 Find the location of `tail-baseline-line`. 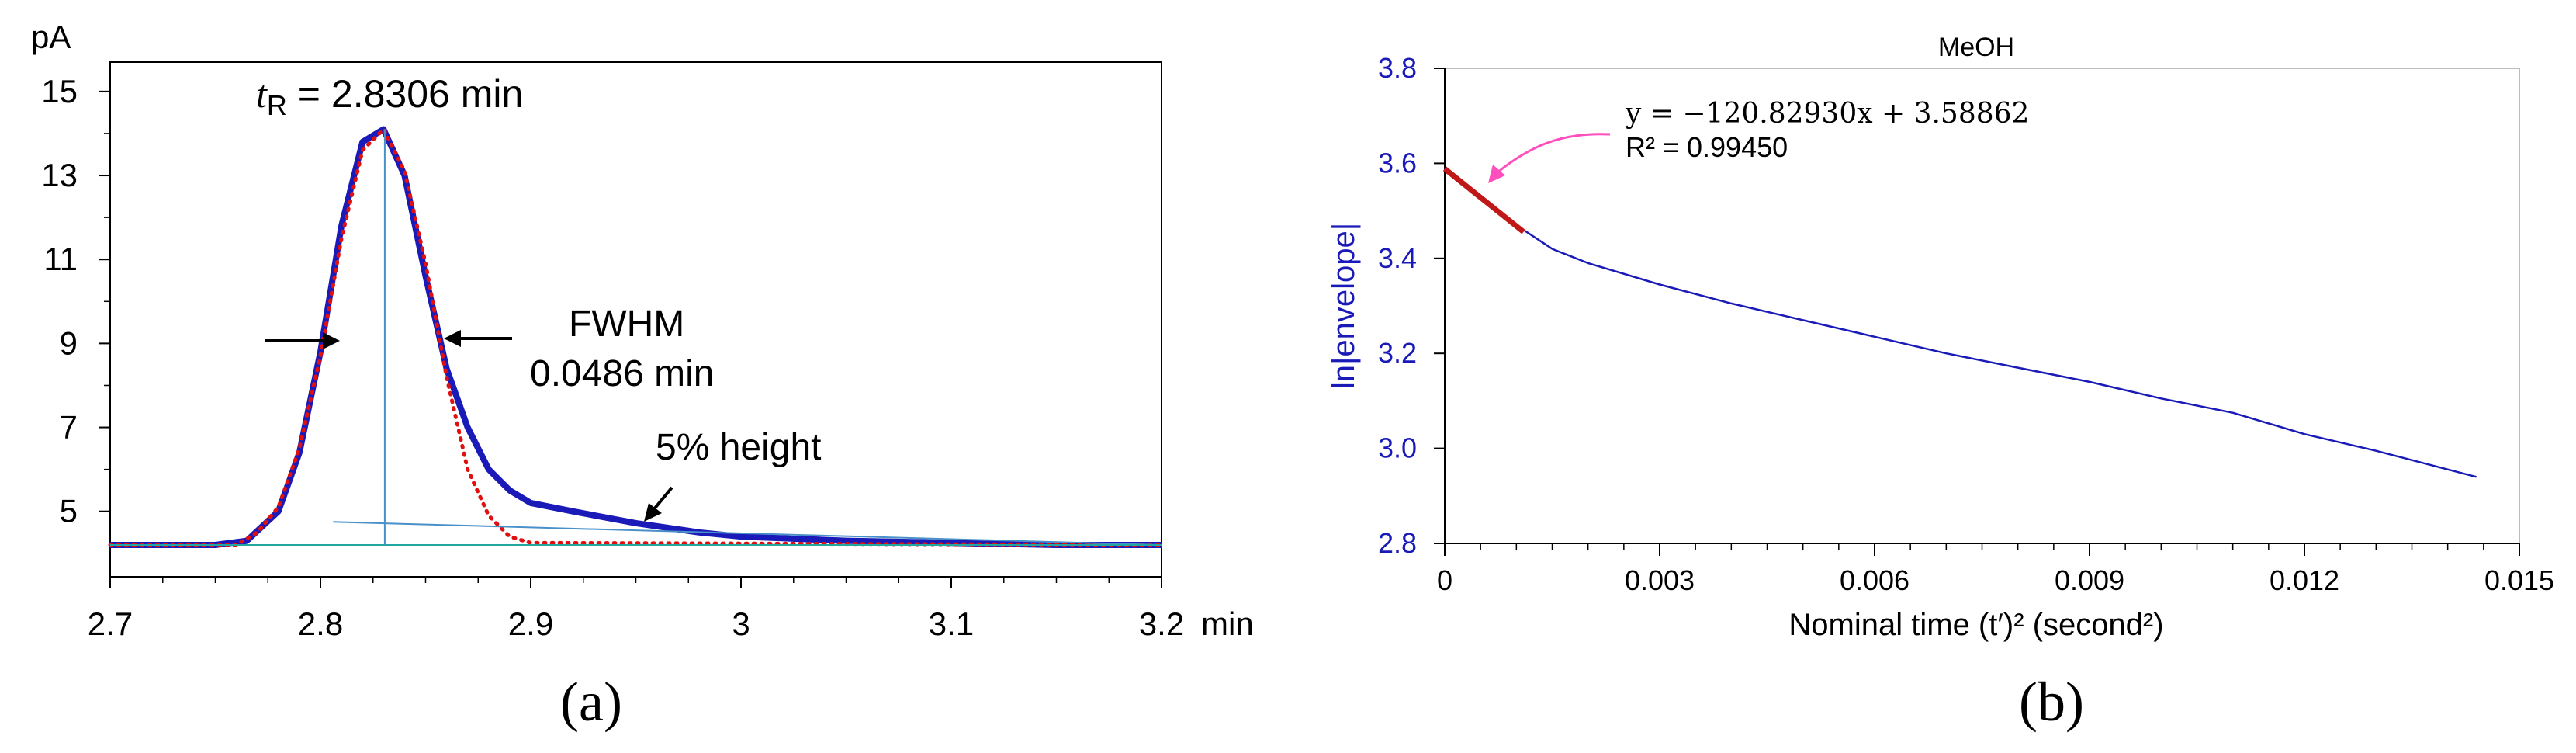

tail-baseline-line is located at coordinates (747, 533).